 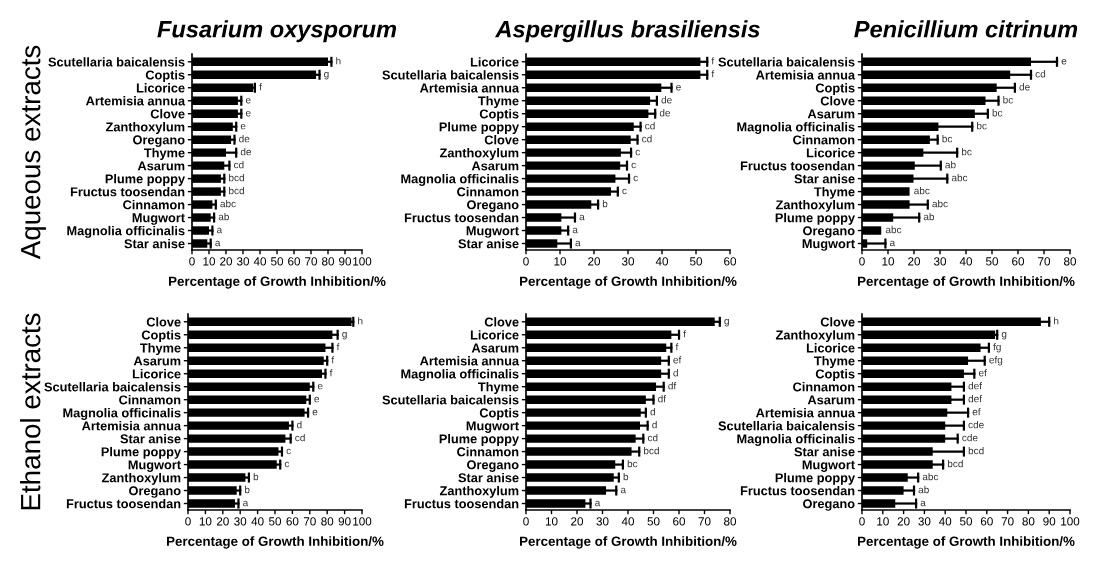 What do you see at coordinates (33, 152) in the screenshot?
I see `y-axis-title: Aqueous extracts` at bounding box center [33, 152].